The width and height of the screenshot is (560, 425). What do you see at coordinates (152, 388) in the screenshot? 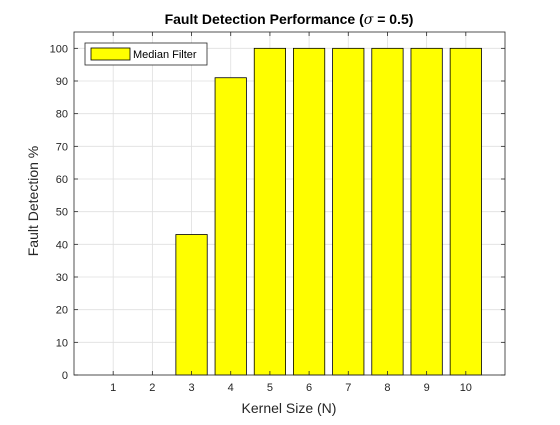
I see `x-tick-label-2: 2` at bounding box center [152, 388].